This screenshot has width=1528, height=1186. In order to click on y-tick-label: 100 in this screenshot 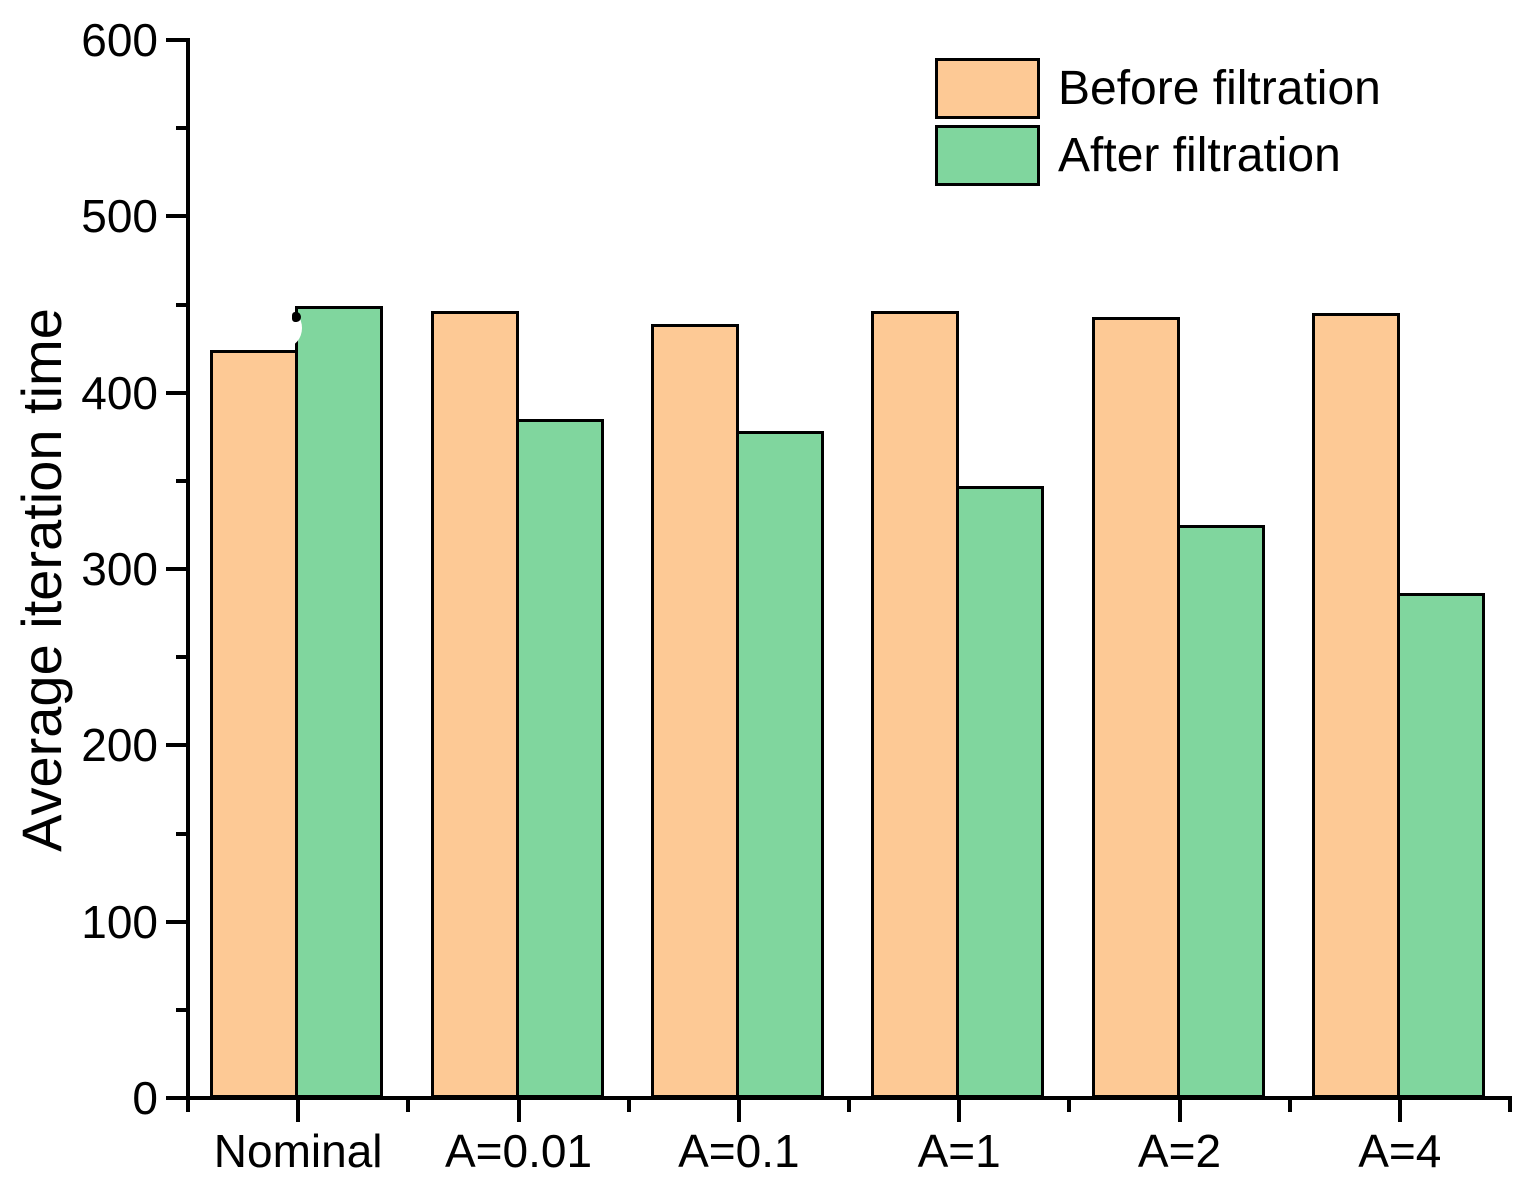, I will do `click(119, 921)`.